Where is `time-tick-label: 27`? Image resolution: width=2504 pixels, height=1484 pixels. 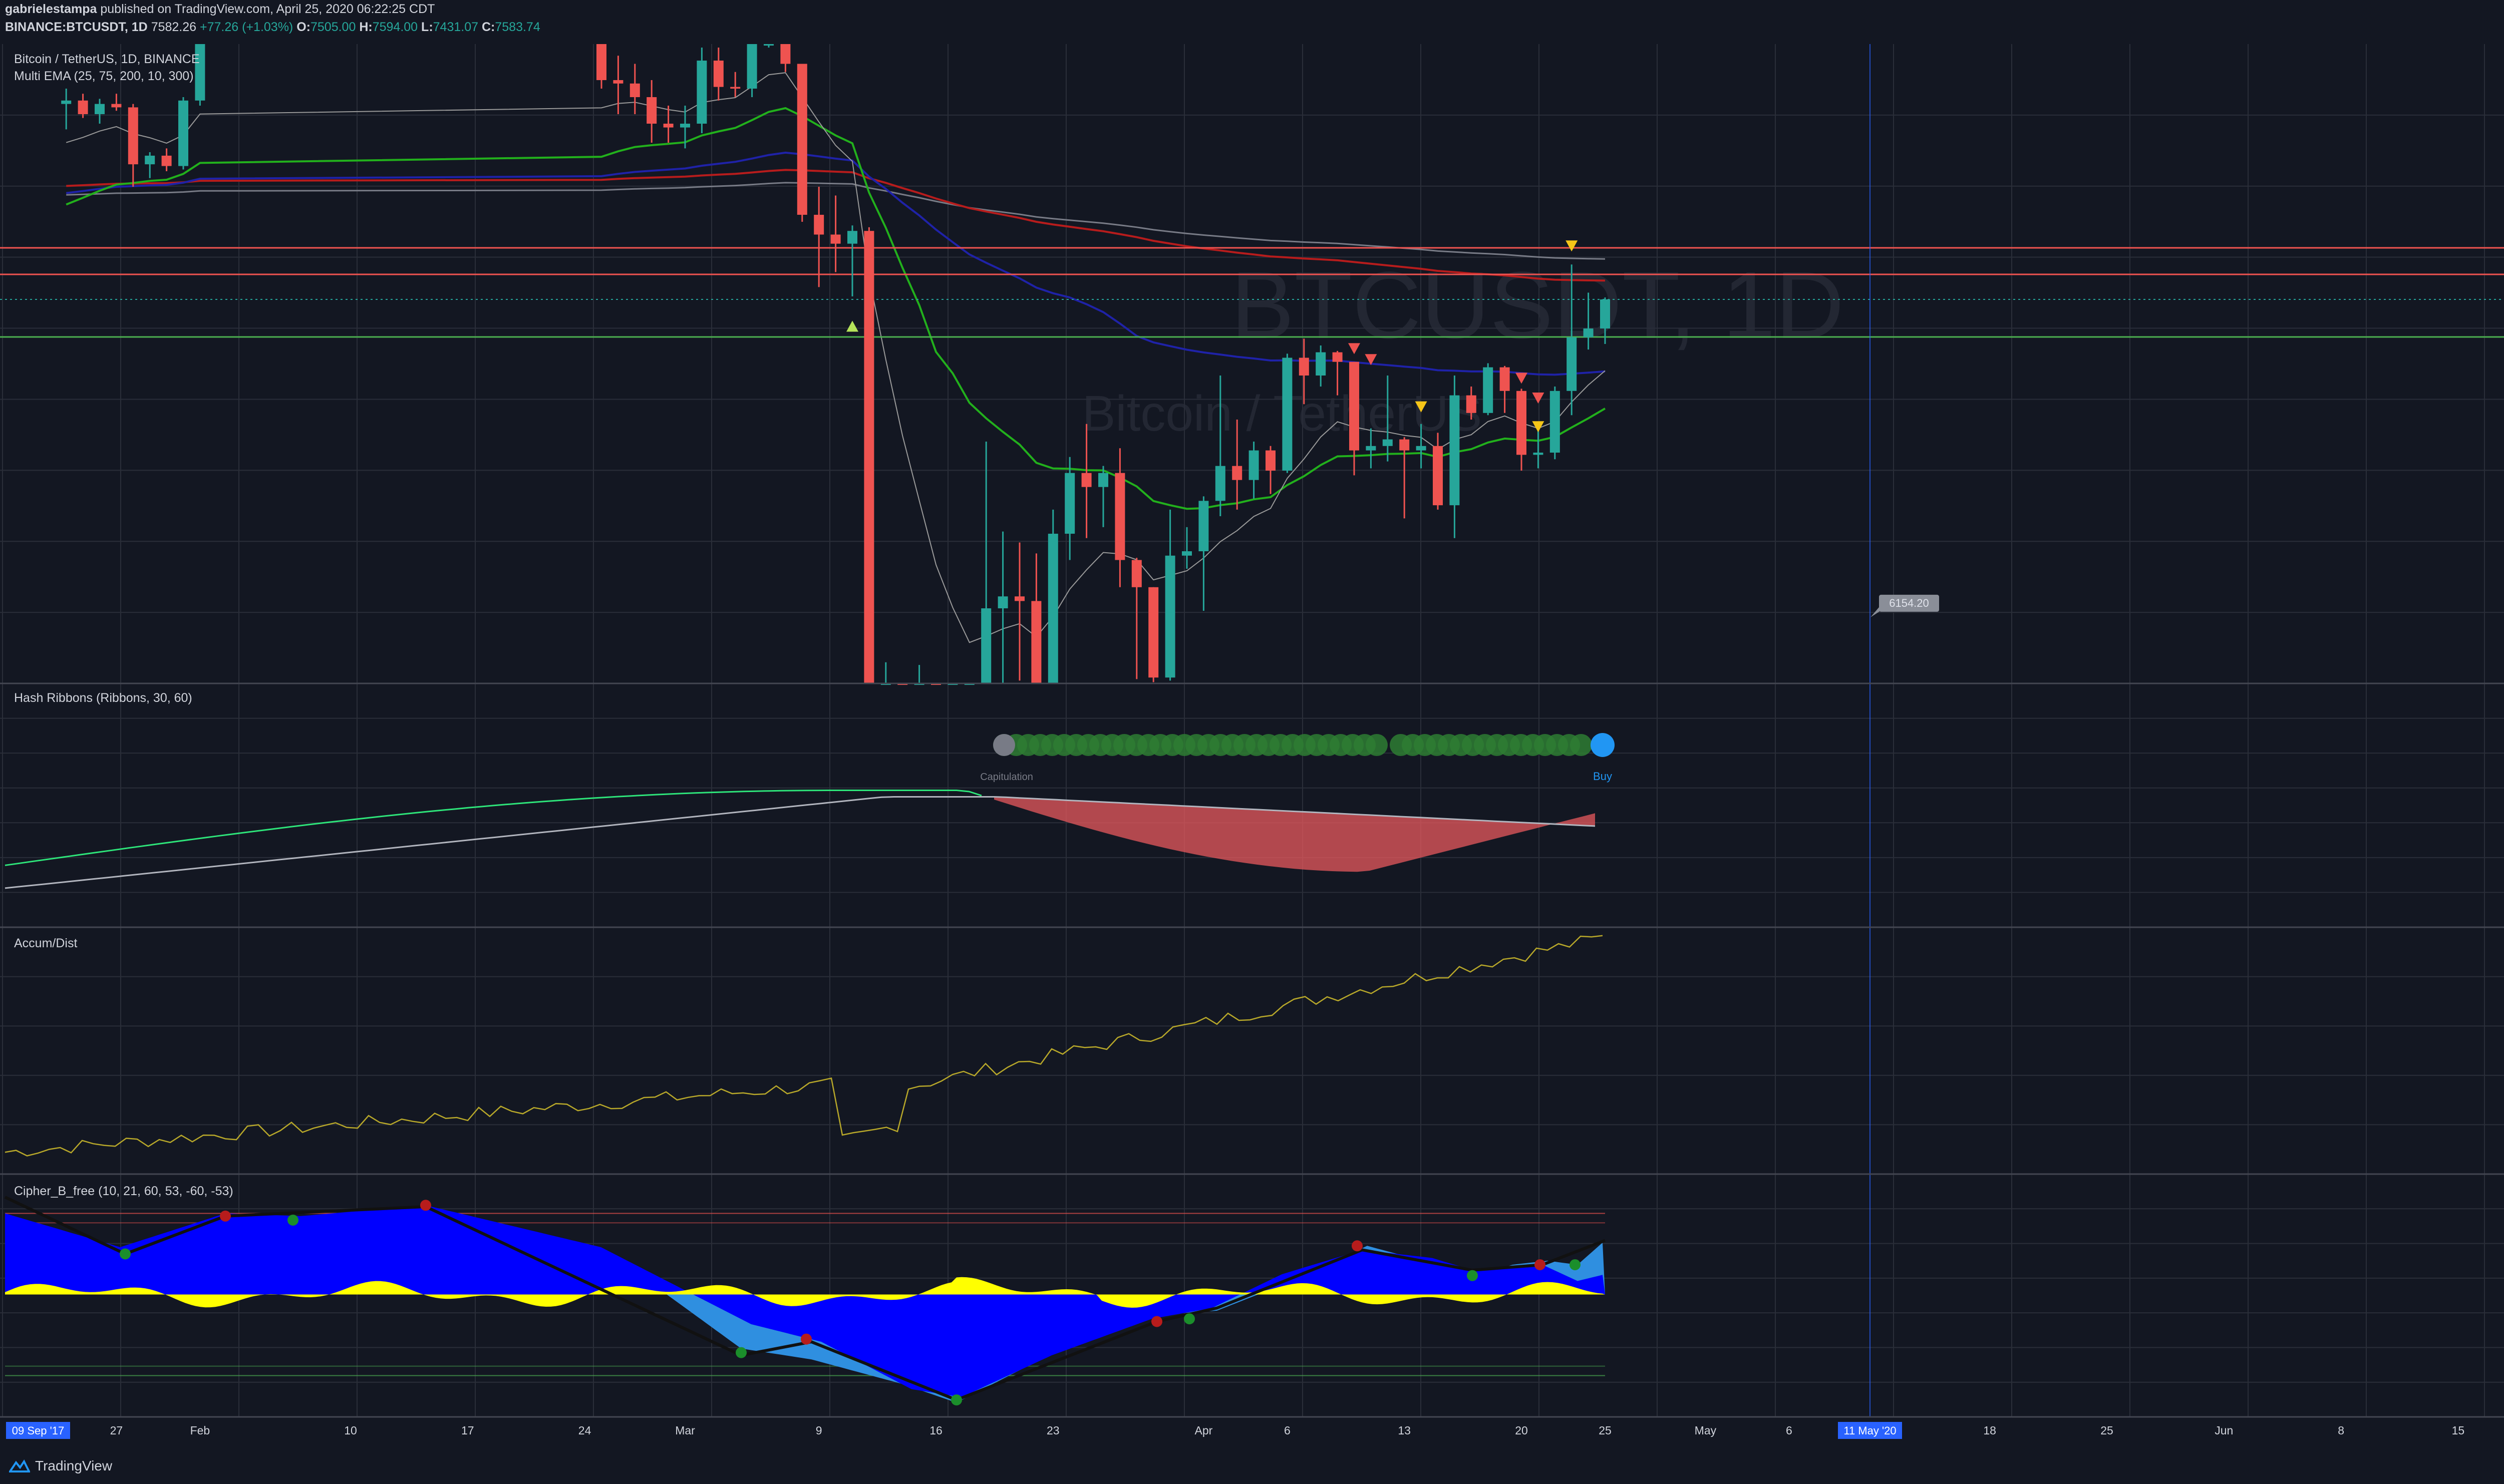 time-tick-label: 27 is located at coordinates (117, 1430).